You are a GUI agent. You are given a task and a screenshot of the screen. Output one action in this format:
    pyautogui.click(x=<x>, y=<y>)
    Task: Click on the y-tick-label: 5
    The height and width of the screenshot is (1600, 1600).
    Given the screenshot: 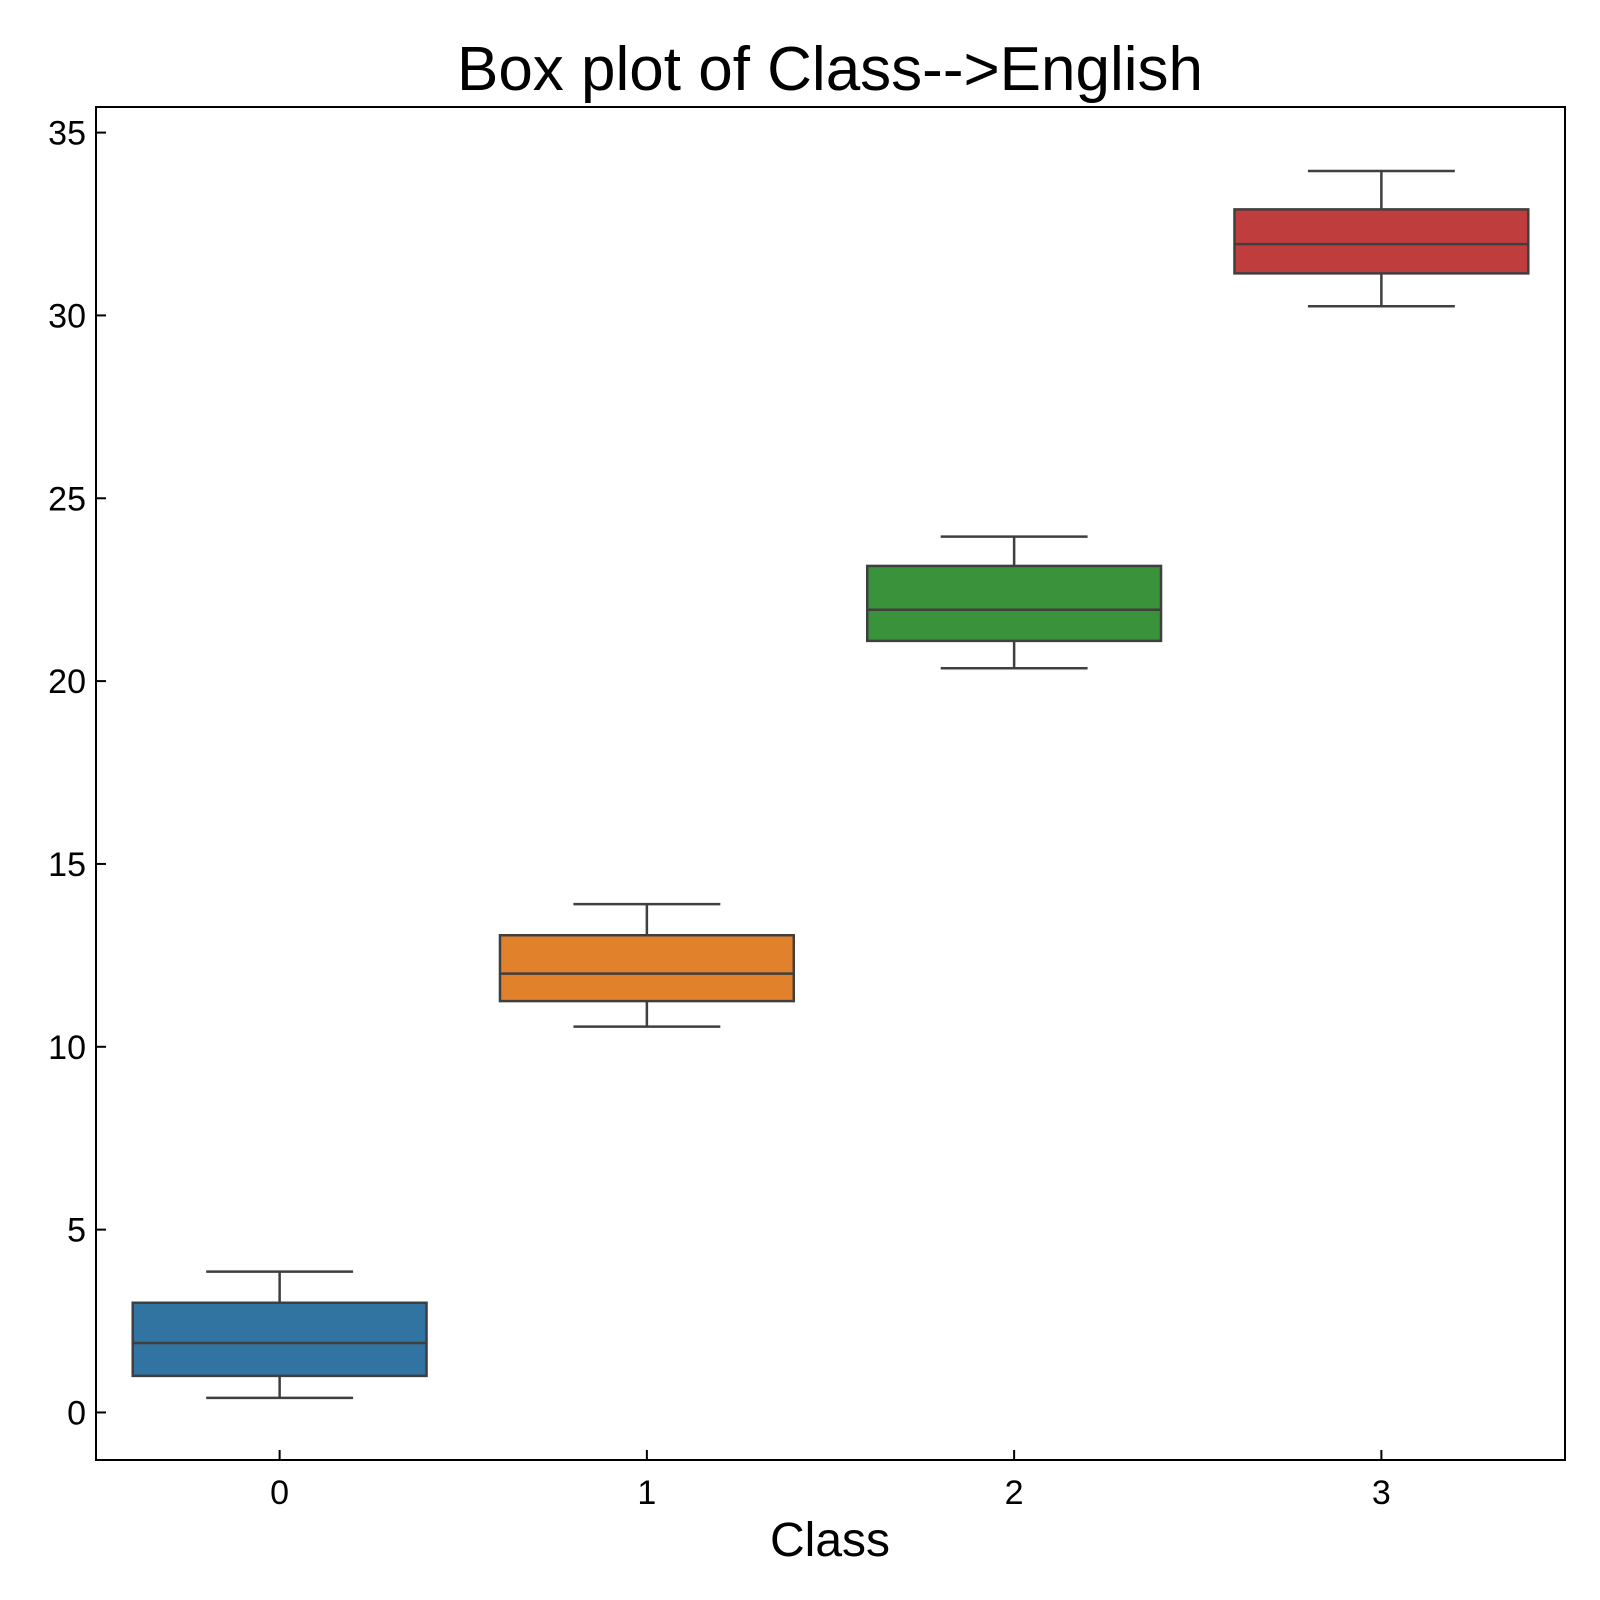 What is the action you would take?
    pyautogui.click(x=76, y=1231)
    